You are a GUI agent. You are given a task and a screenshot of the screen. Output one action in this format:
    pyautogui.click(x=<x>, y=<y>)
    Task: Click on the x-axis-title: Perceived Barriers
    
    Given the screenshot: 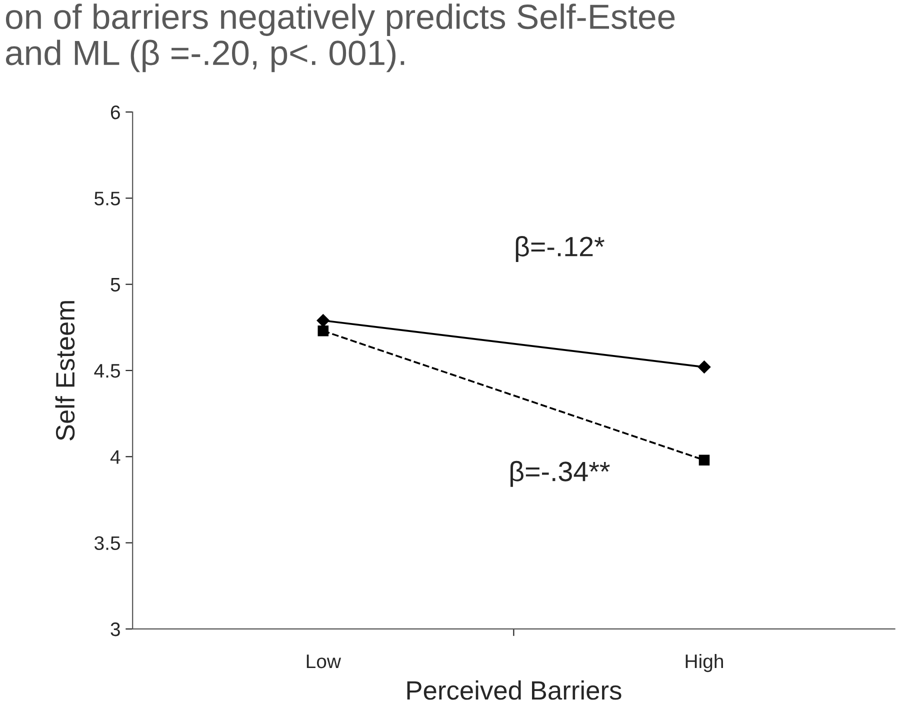 What is the action you would take?
    pyautogui.click(x=514, y=690)
    